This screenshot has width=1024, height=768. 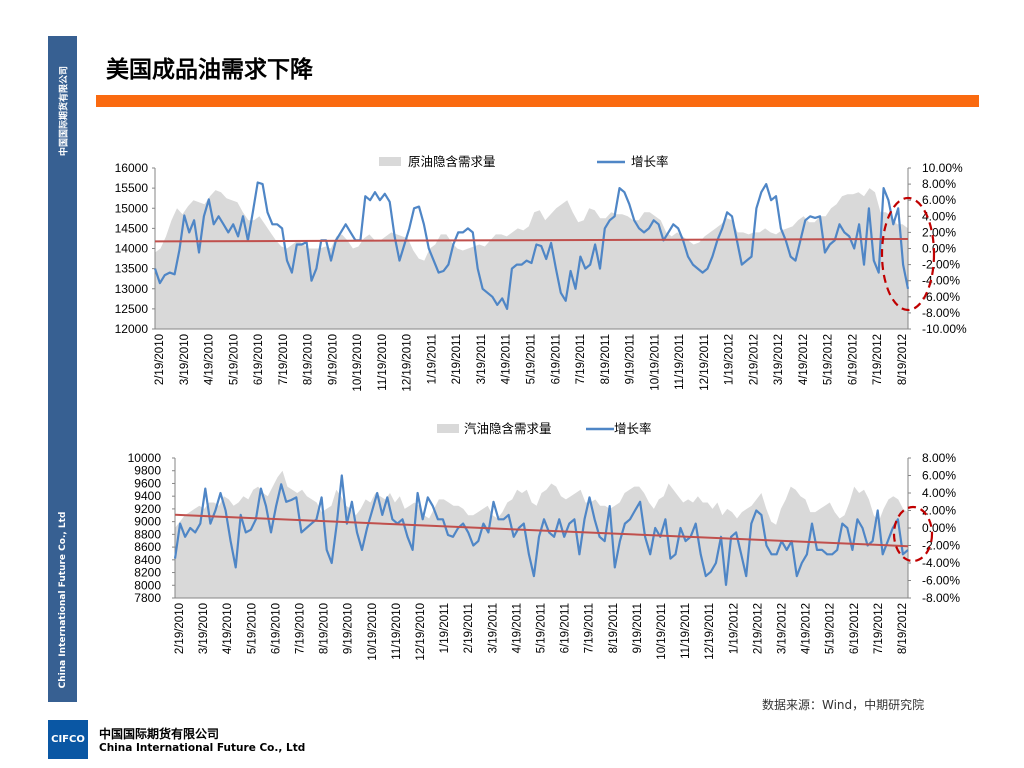 I want to click on chart1-y-right-tick: -10.00%, so click(x=944, y=329).